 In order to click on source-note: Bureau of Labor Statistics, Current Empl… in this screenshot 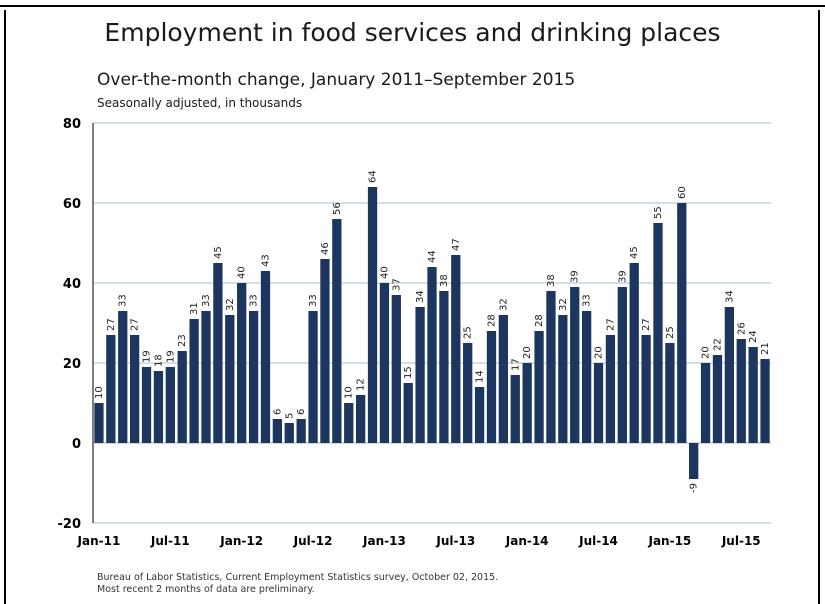, I will do `click(297, 584)`.